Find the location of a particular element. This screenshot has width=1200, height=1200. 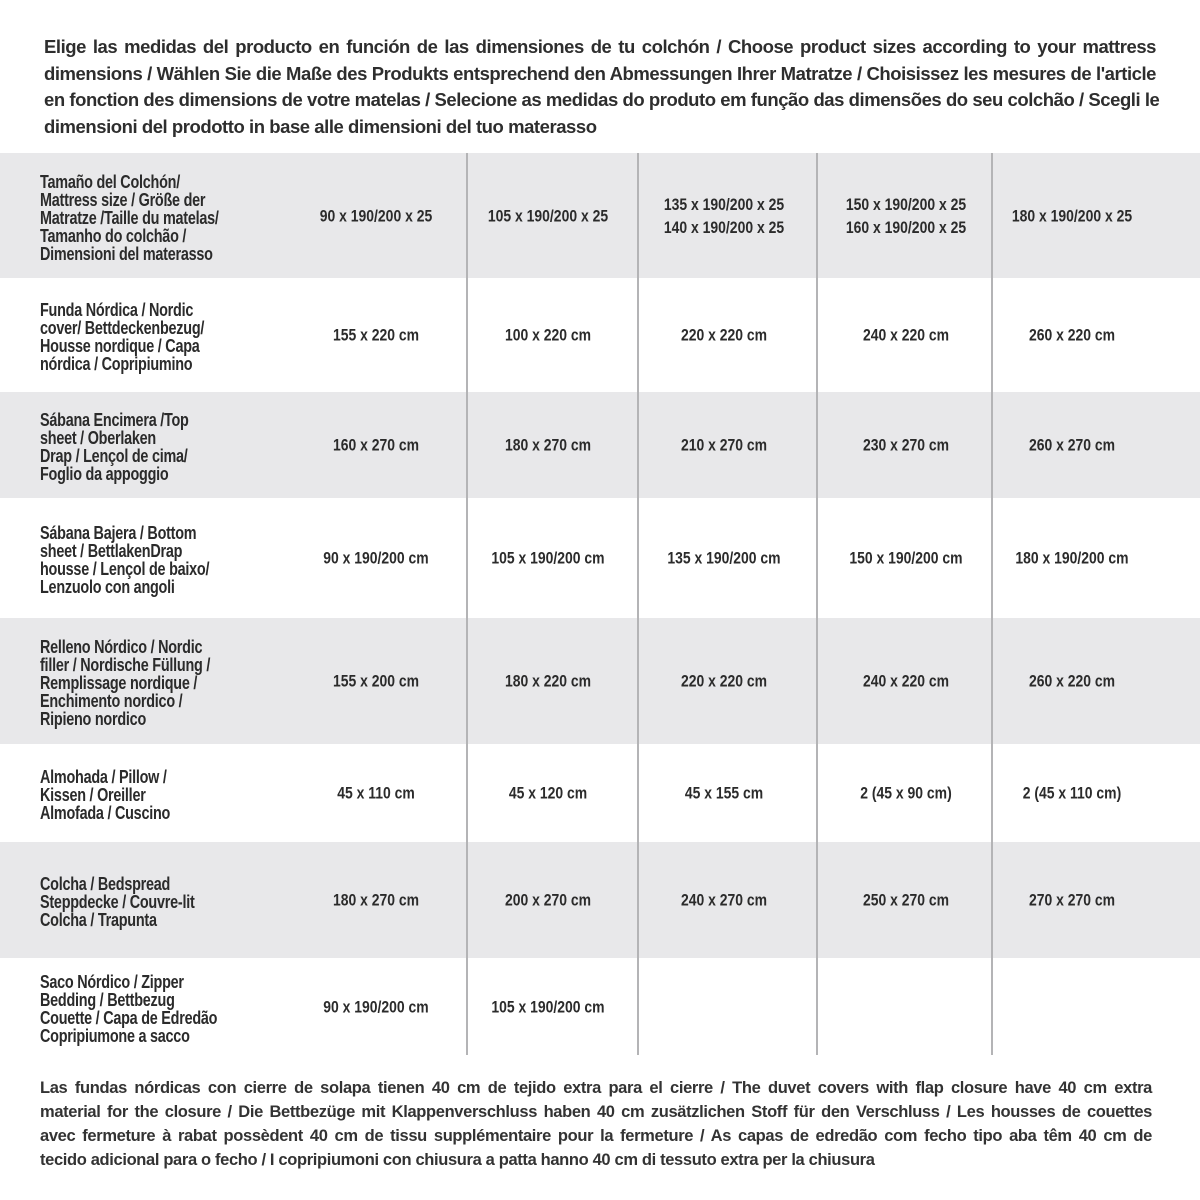

size-value: 270 x 270 cm is located at coordinates (1072, 900).